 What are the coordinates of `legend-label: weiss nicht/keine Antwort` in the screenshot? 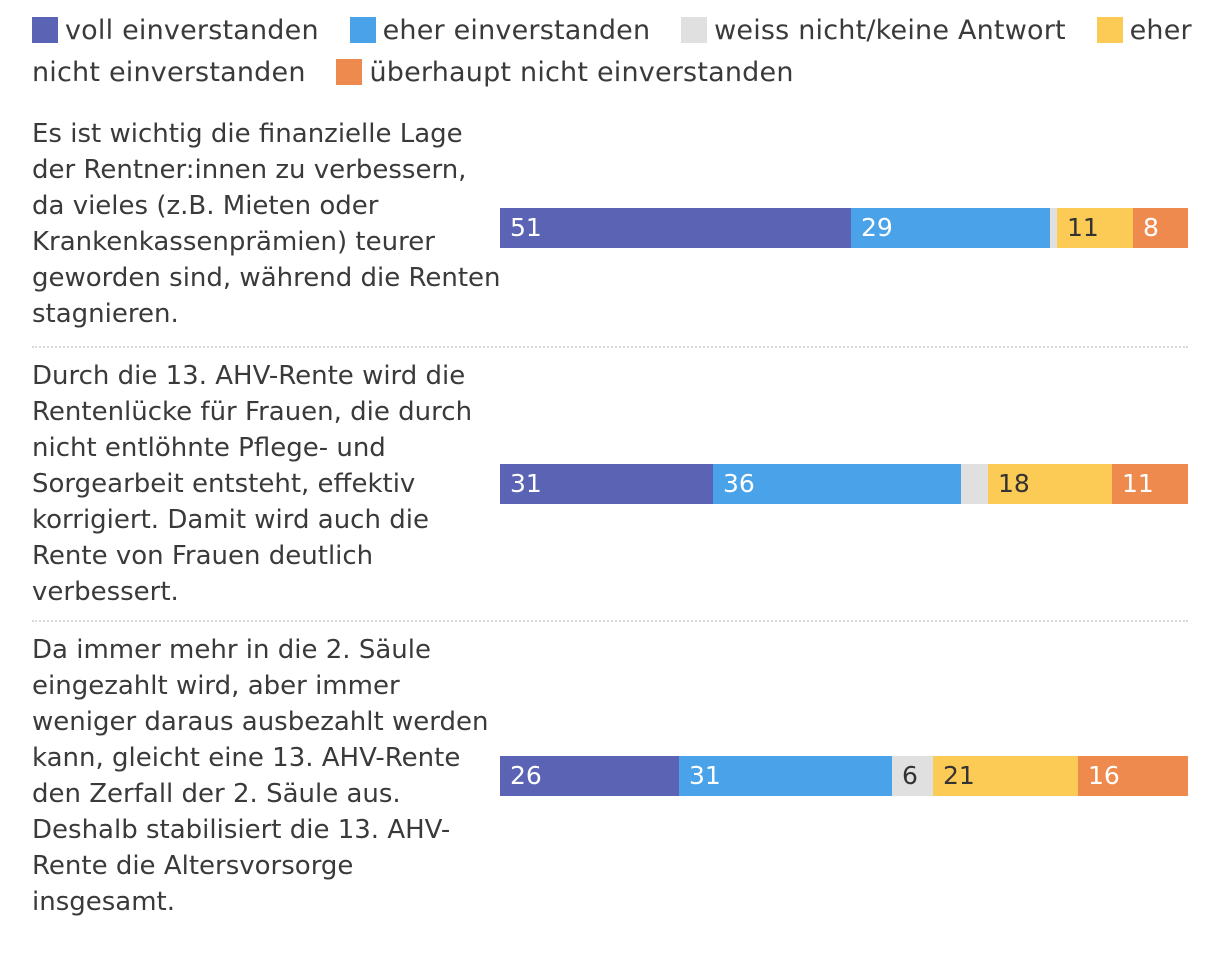 It's located at (890, 30).